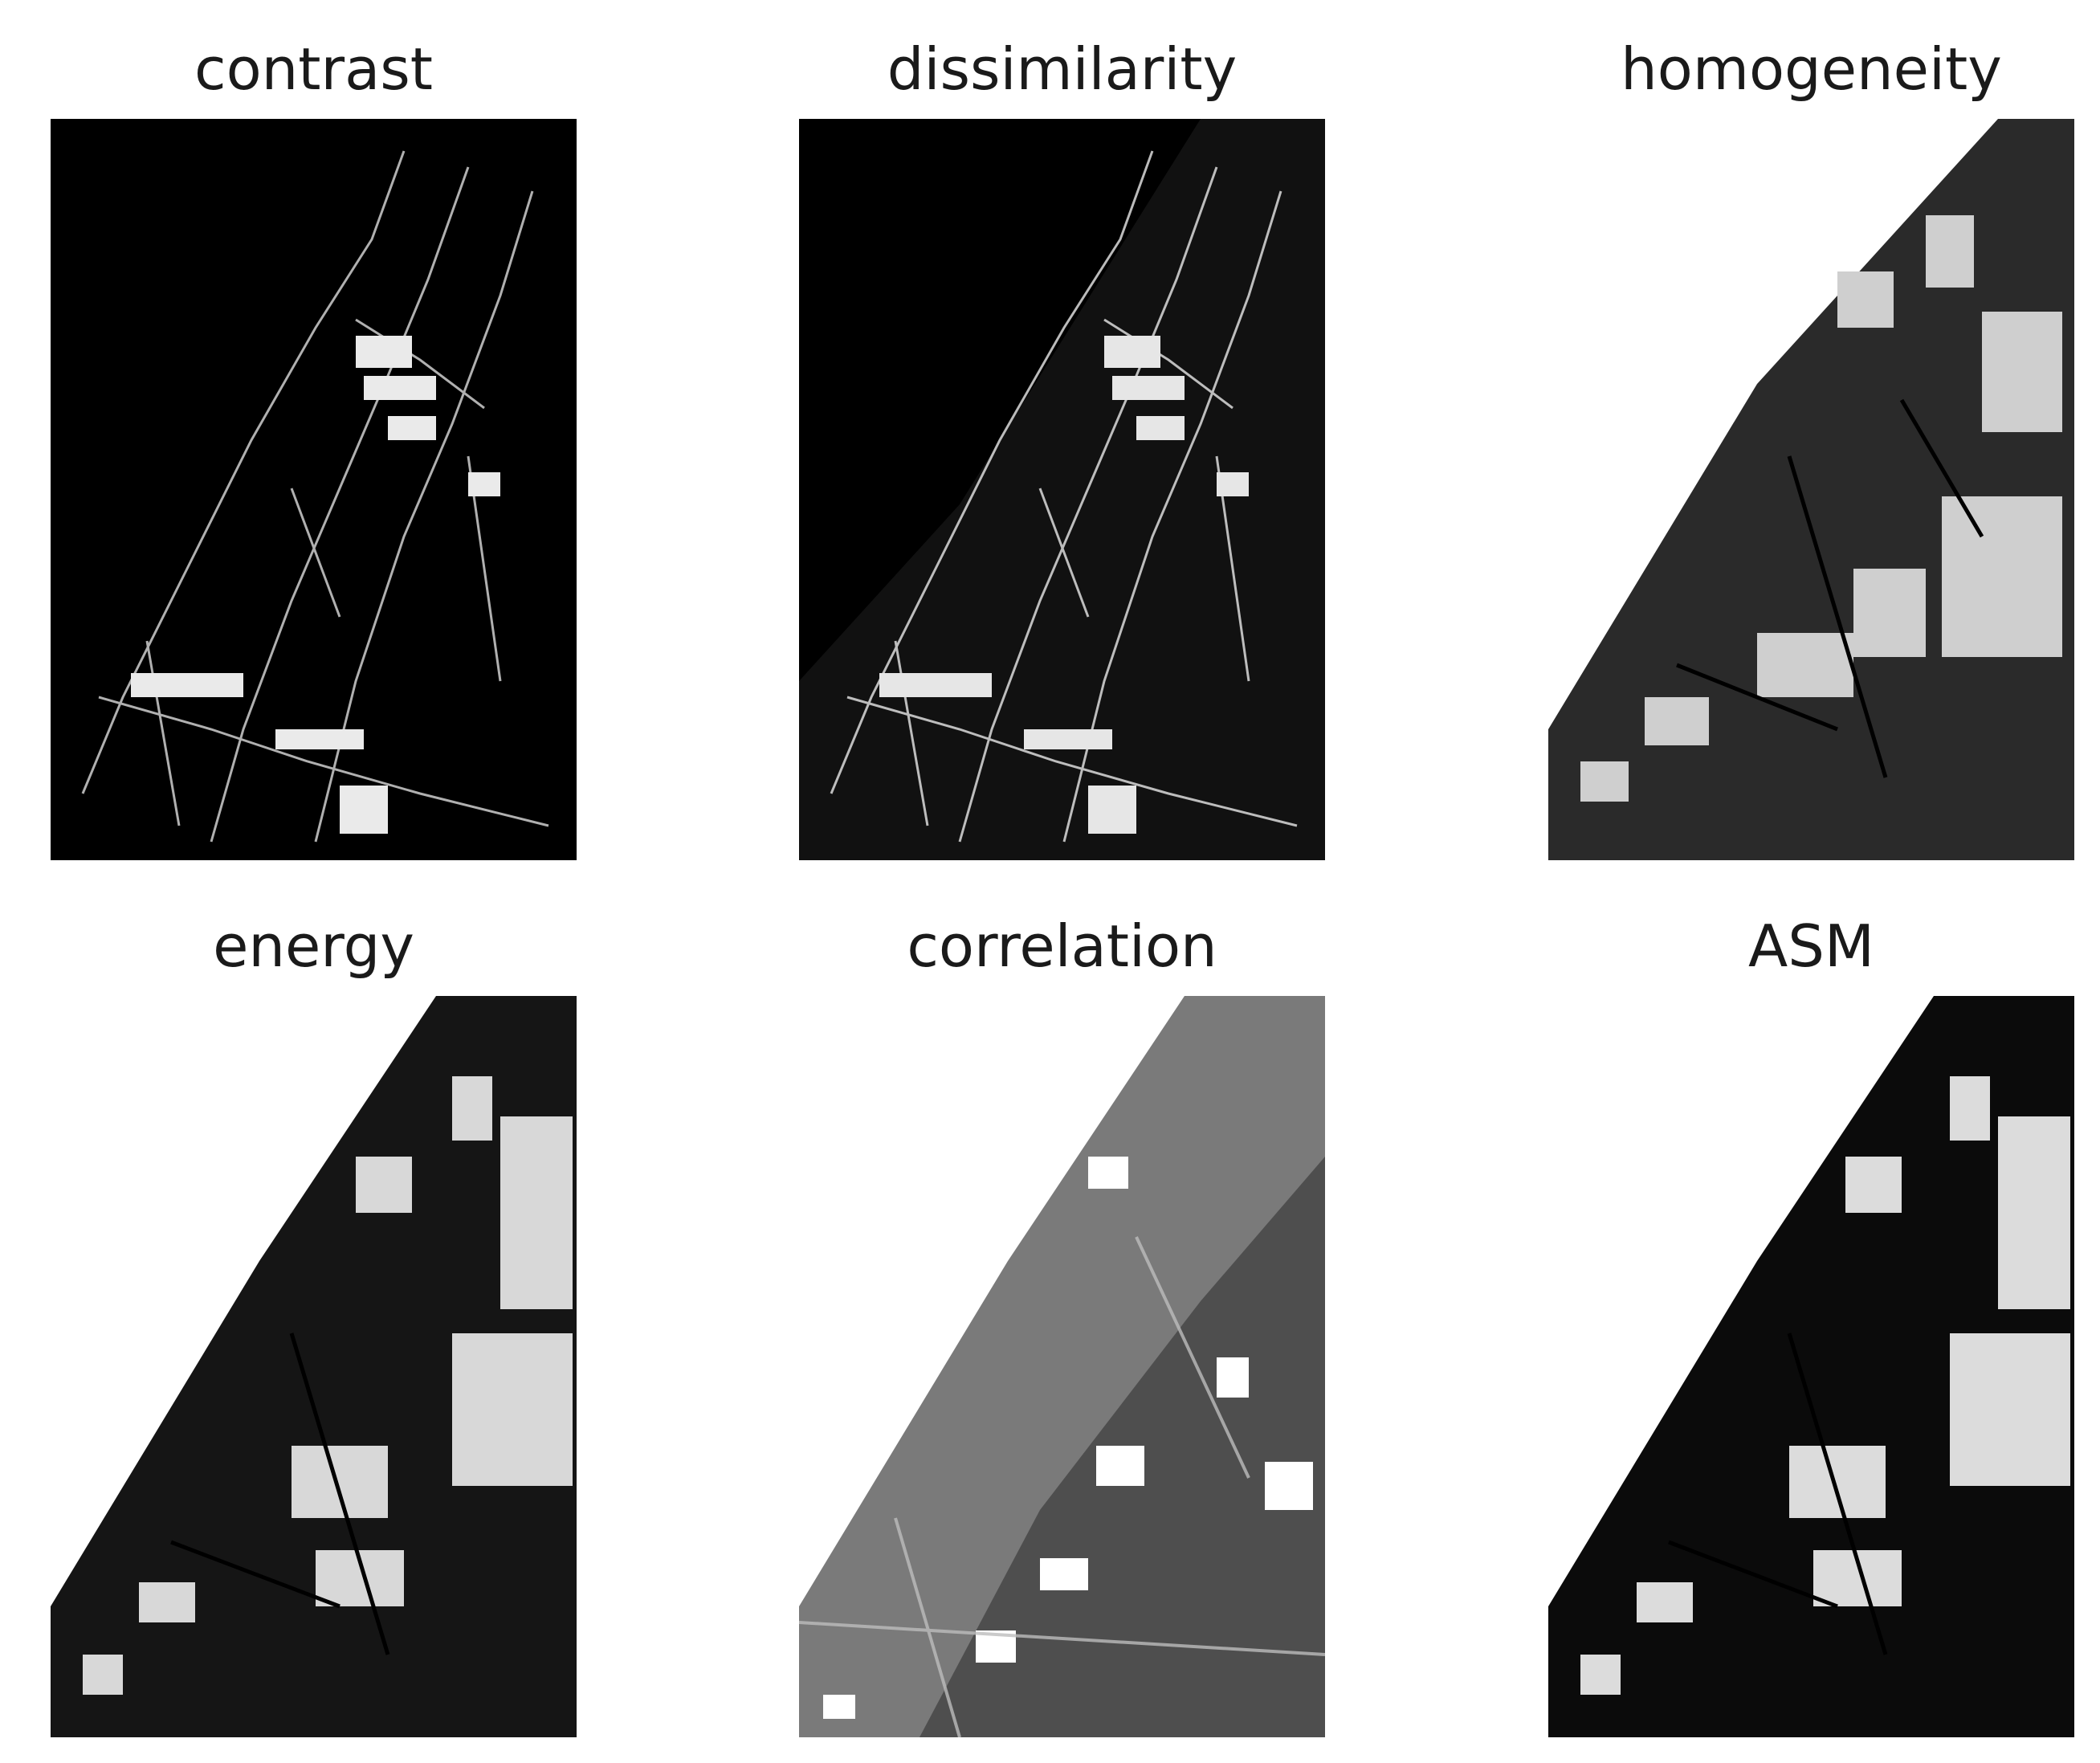 The image size is (2100, 1763). What do you see at coordinates (1062, 946) in the screenshot?
I see `panel-title: correlation` at bounding box center [1062, 946].